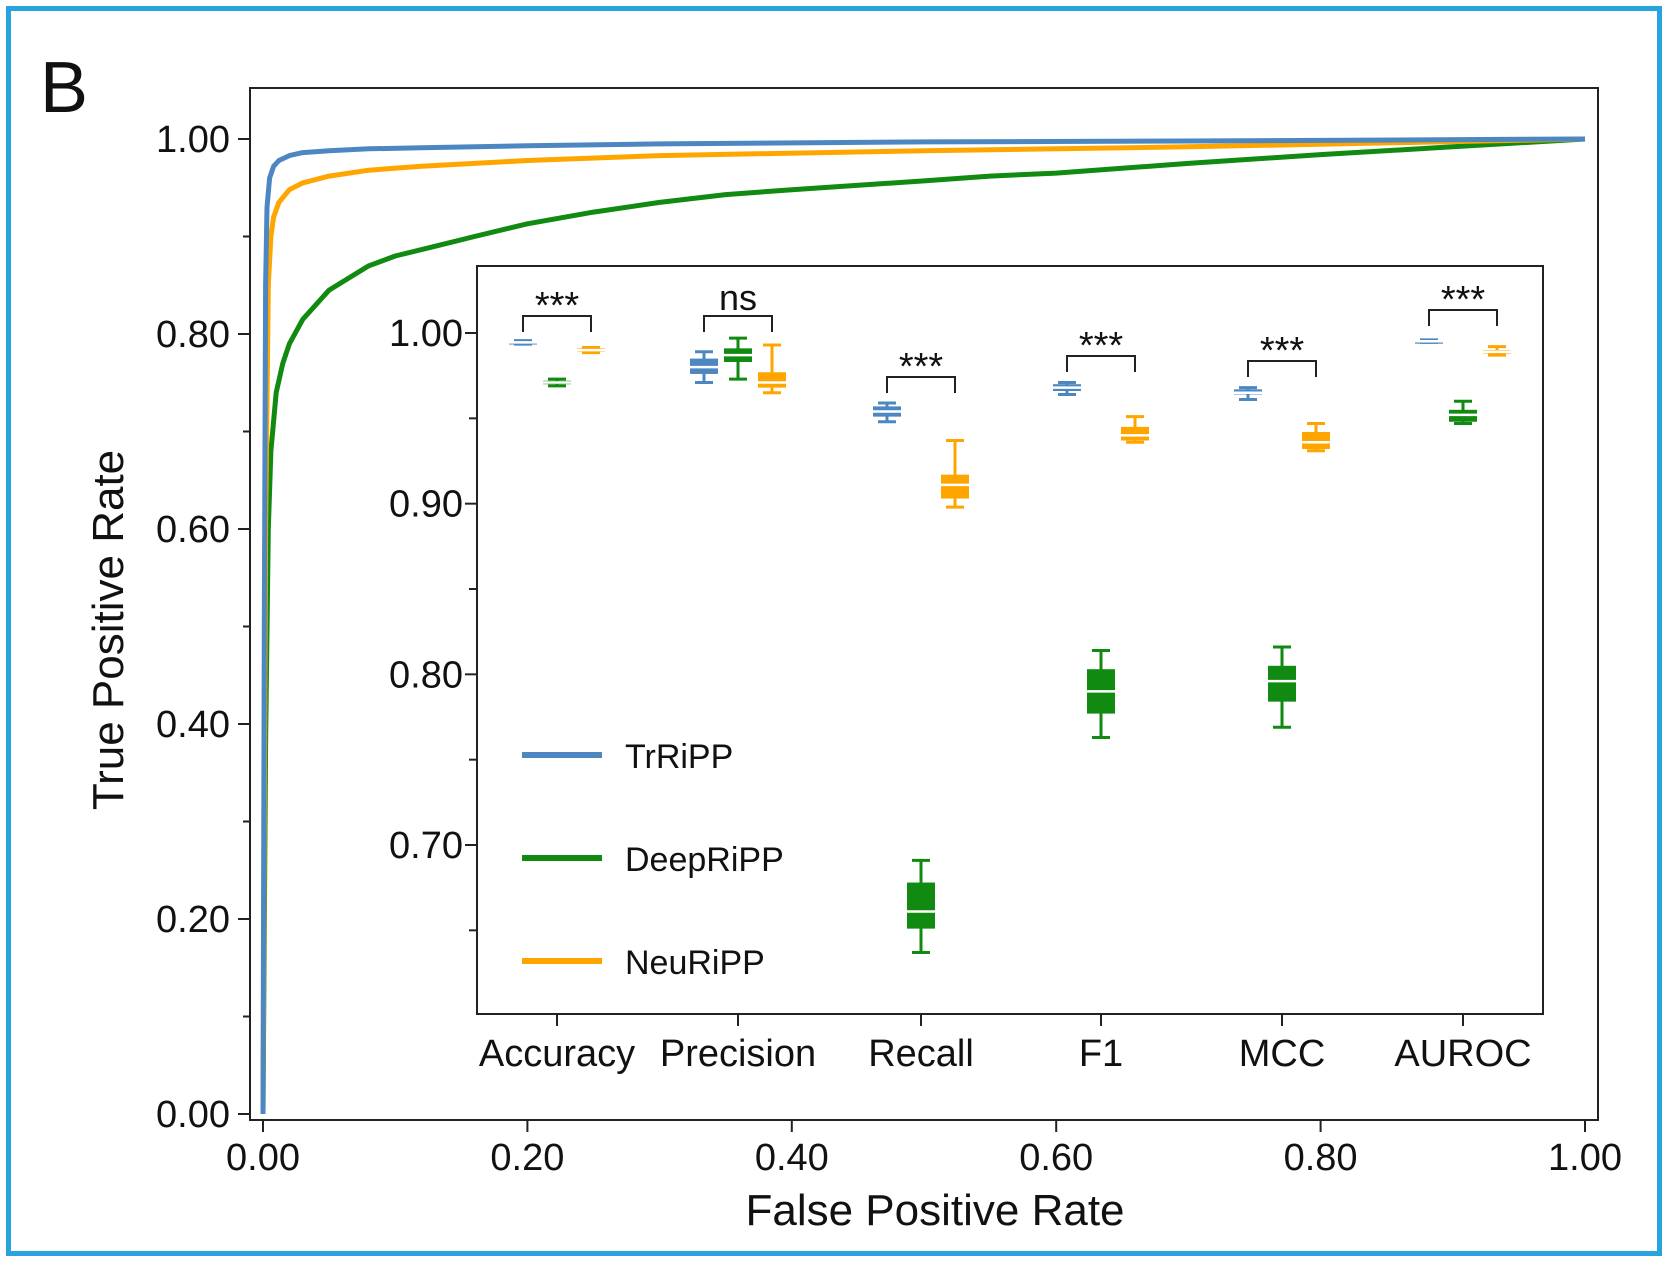 The image size is (1674, 1264). What do you see at coordinates (738, 297) in the screenshot?
I see `significance-label: ns` at bounding box center [738, 297].